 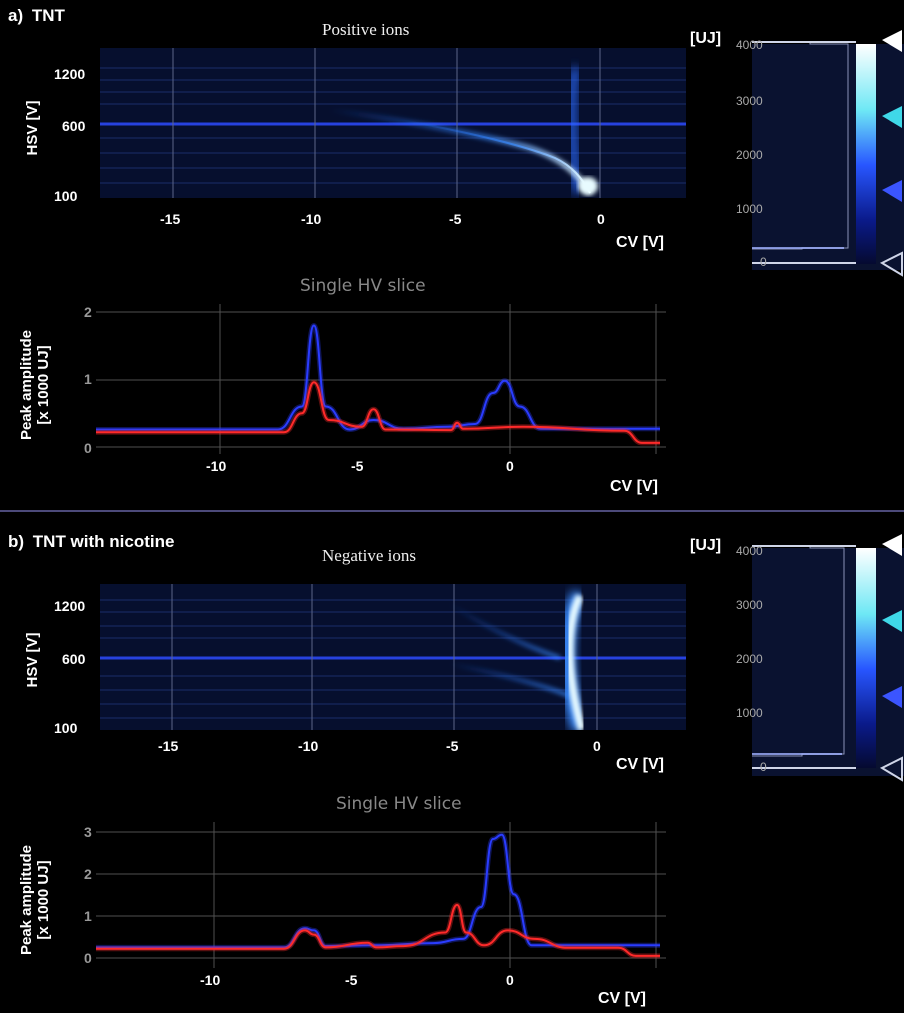 What do you see at coordinates (74, 659) in the screenshot?
I see `heatmap-b-ytick-1: 600` at bounding box center [74, 659].